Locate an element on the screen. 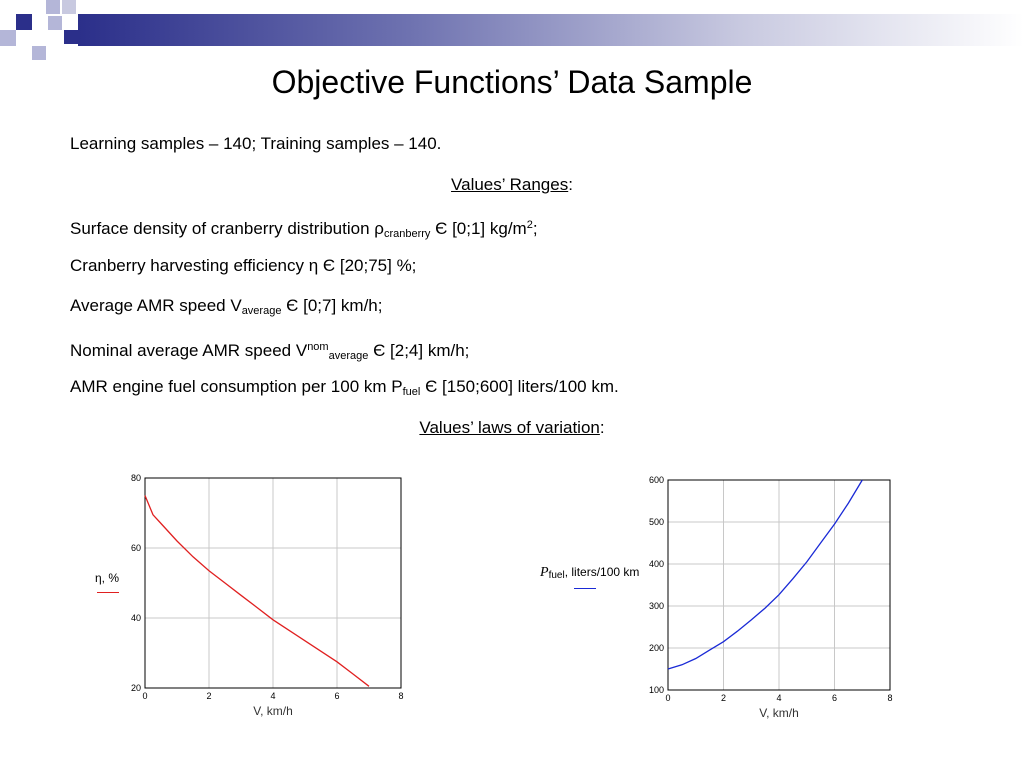 The height and width of the screenshot is (768, 1024). page-title: Objective Functions’ Data Sample is located at coordinates (512, 82).